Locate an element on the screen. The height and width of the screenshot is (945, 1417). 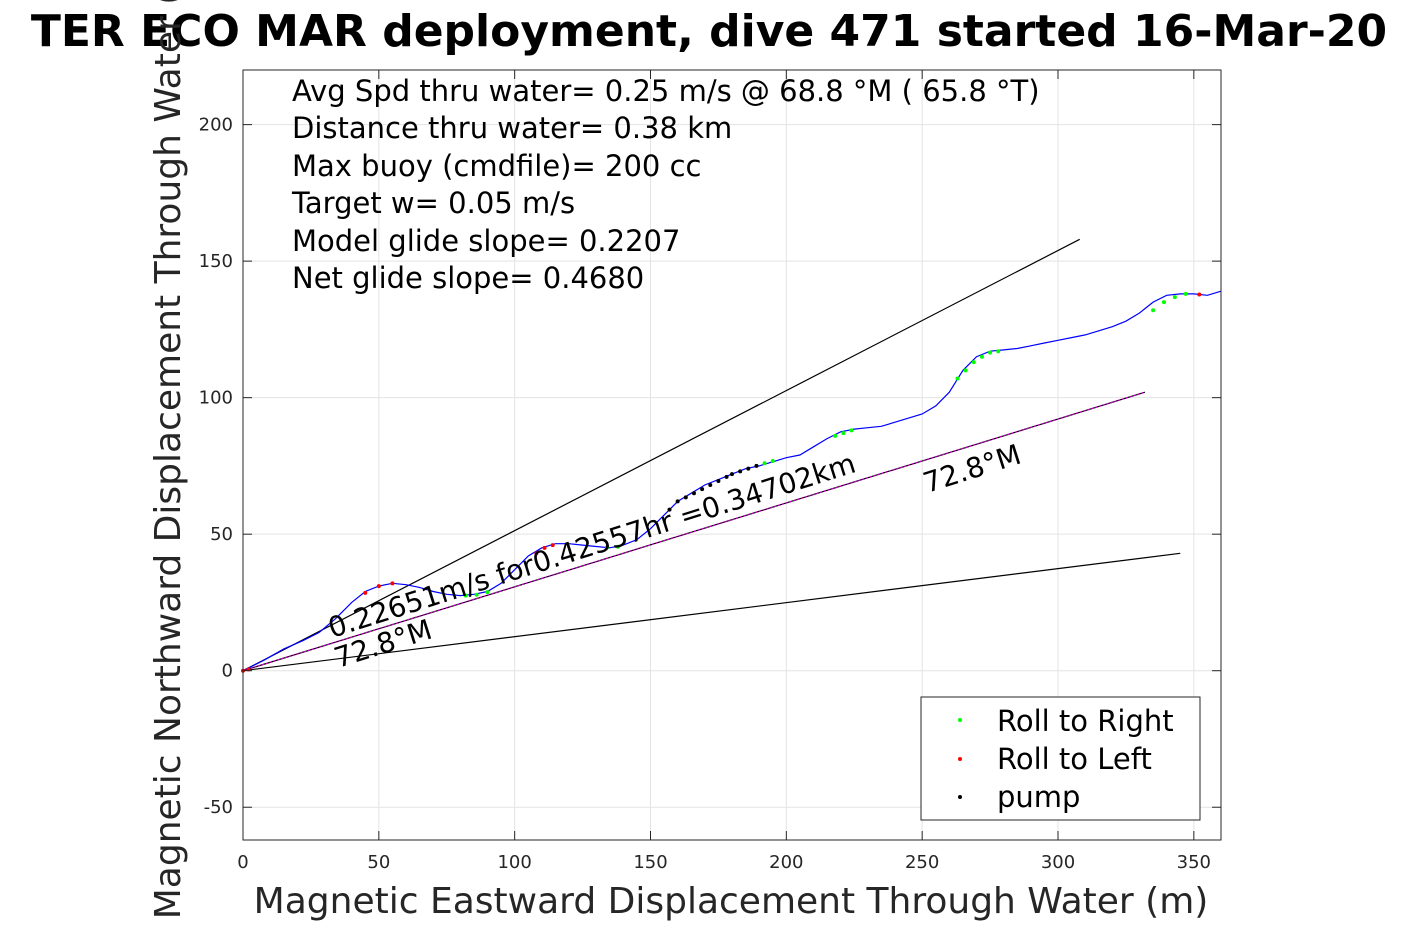
y-tick-label: 100 is located at coordinates (216, 398).